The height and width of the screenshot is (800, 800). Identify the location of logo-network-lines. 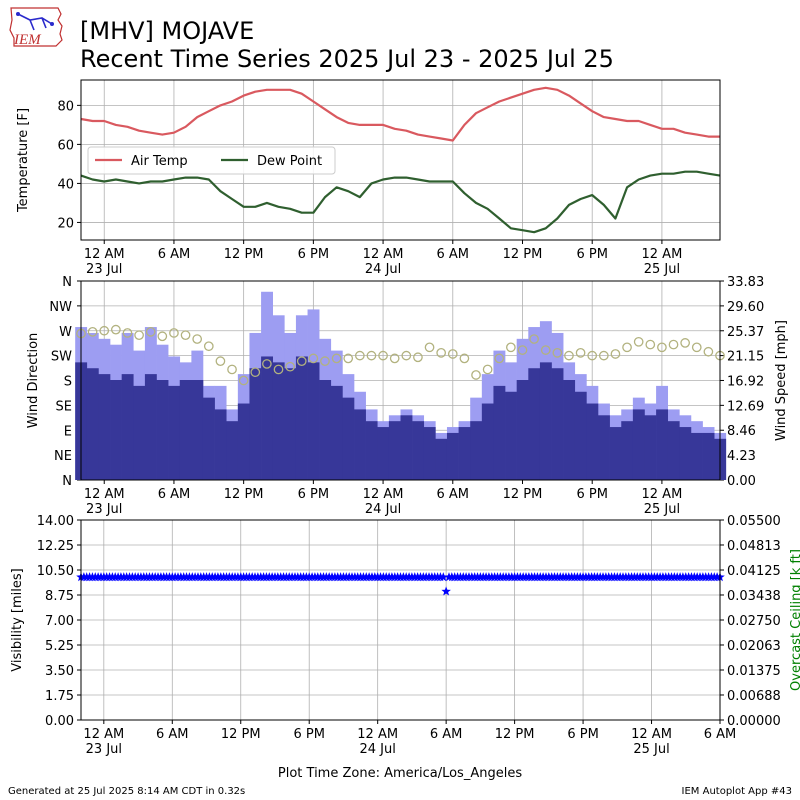
(35, 22).